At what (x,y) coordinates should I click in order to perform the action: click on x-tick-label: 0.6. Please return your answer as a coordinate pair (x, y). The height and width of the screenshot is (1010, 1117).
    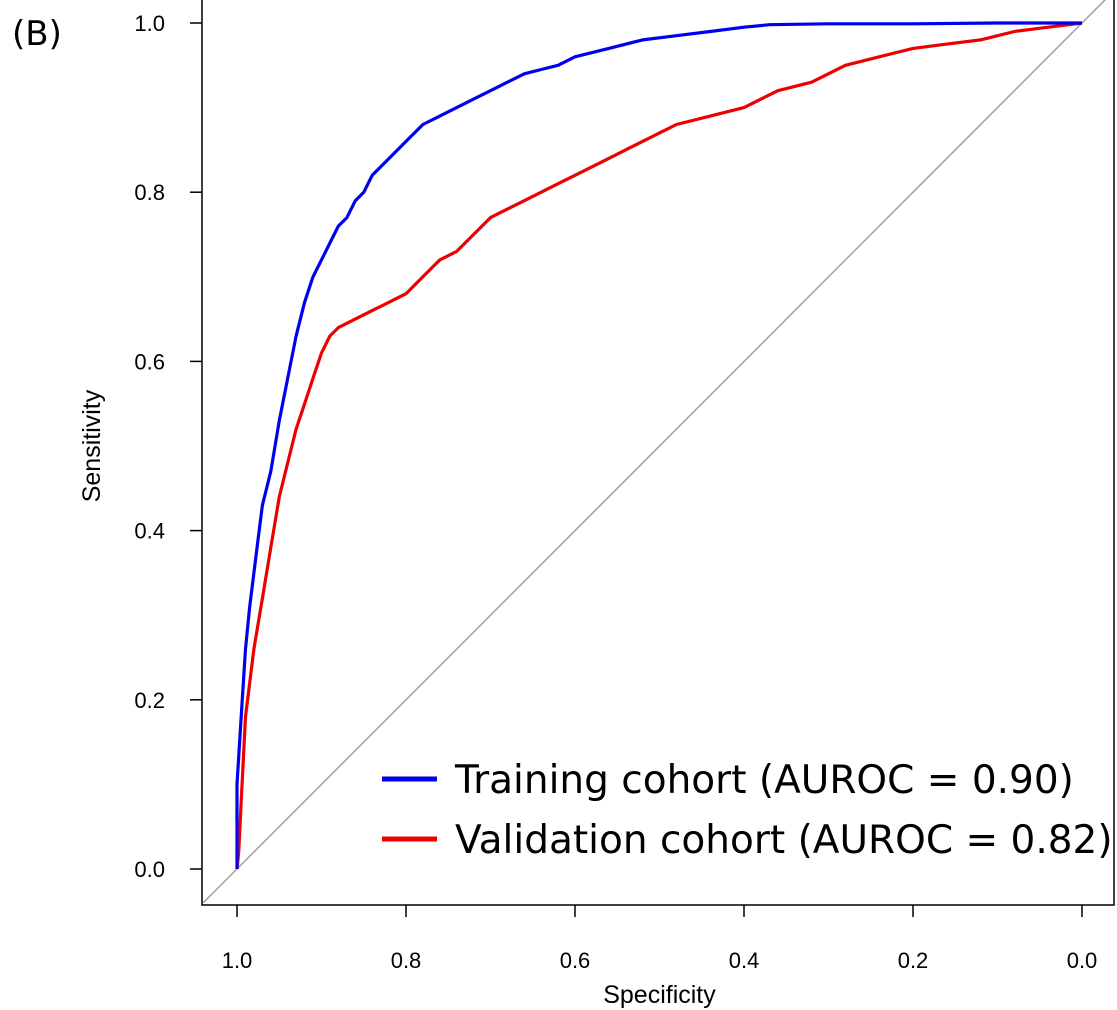
    Looking at the image, I should click on (575, 960).